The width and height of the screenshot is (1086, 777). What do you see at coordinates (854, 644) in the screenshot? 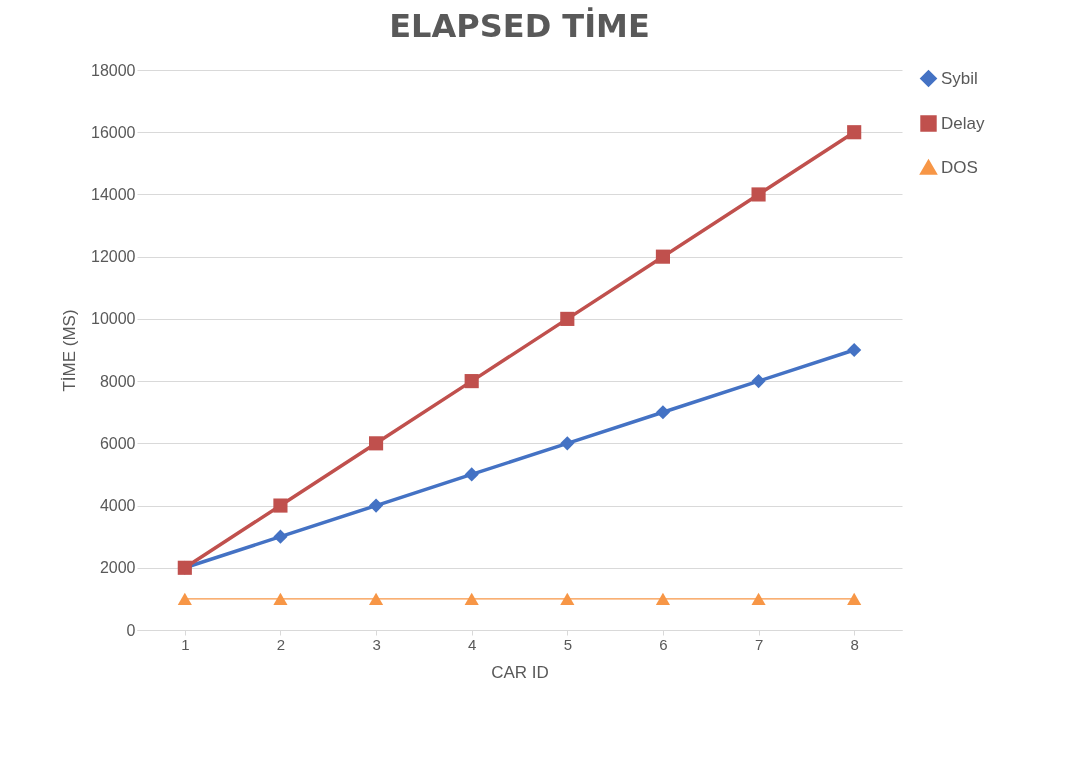
I see `x-tick-label: 8` at bounding box center [854, 644].